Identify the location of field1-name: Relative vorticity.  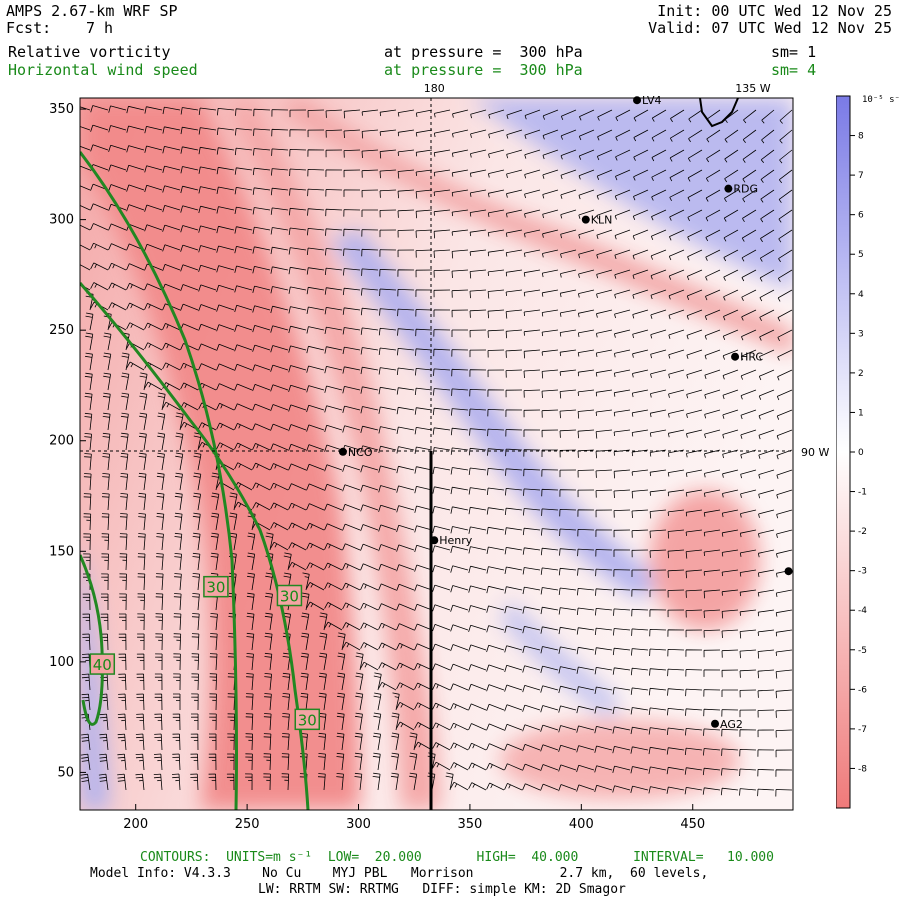
(89, 52).